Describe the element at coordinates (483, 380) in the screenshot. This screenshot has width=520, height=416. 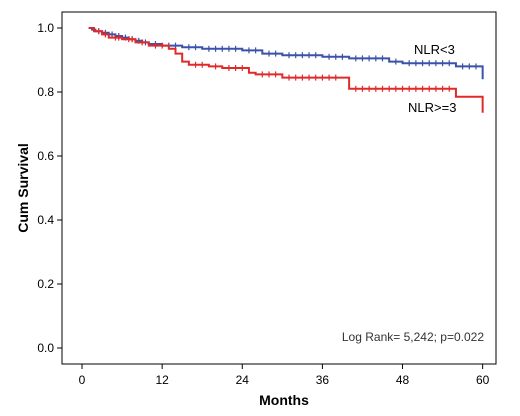
I see `x-tick-label: 60` at that location.